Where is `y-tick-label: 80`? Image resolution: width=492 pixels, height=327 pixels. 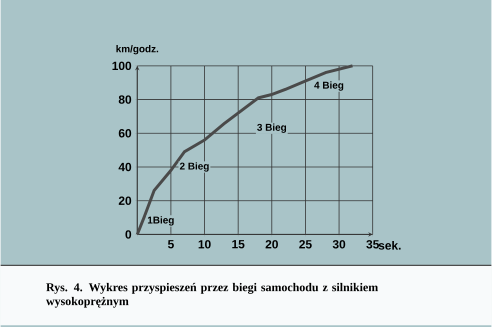 y-tick-label: 80 is located at coordinates (125, 99).